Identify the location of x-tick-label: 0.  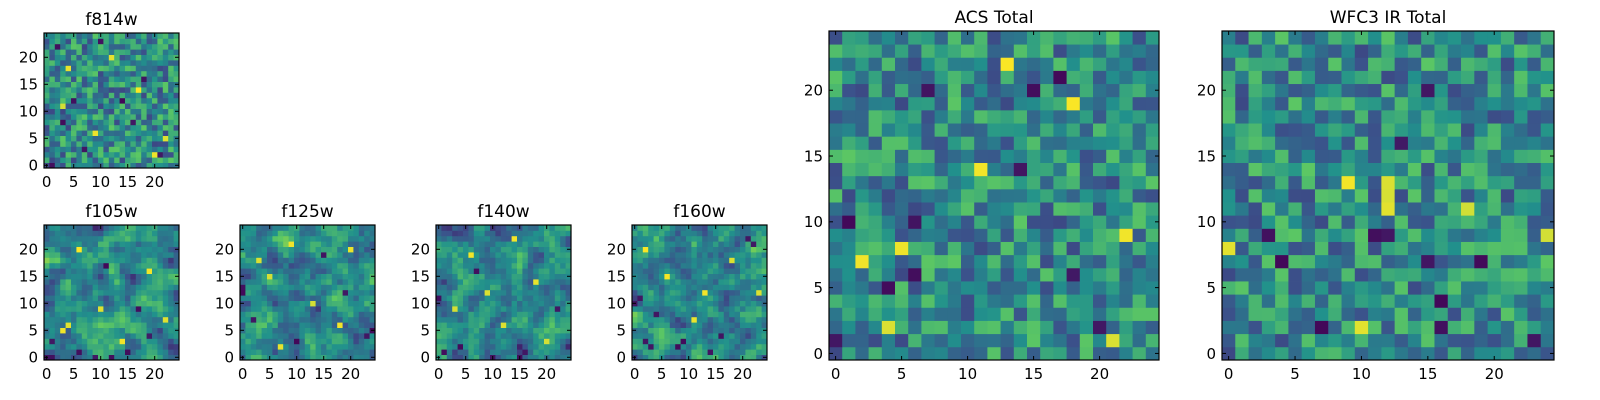
(635, 374).